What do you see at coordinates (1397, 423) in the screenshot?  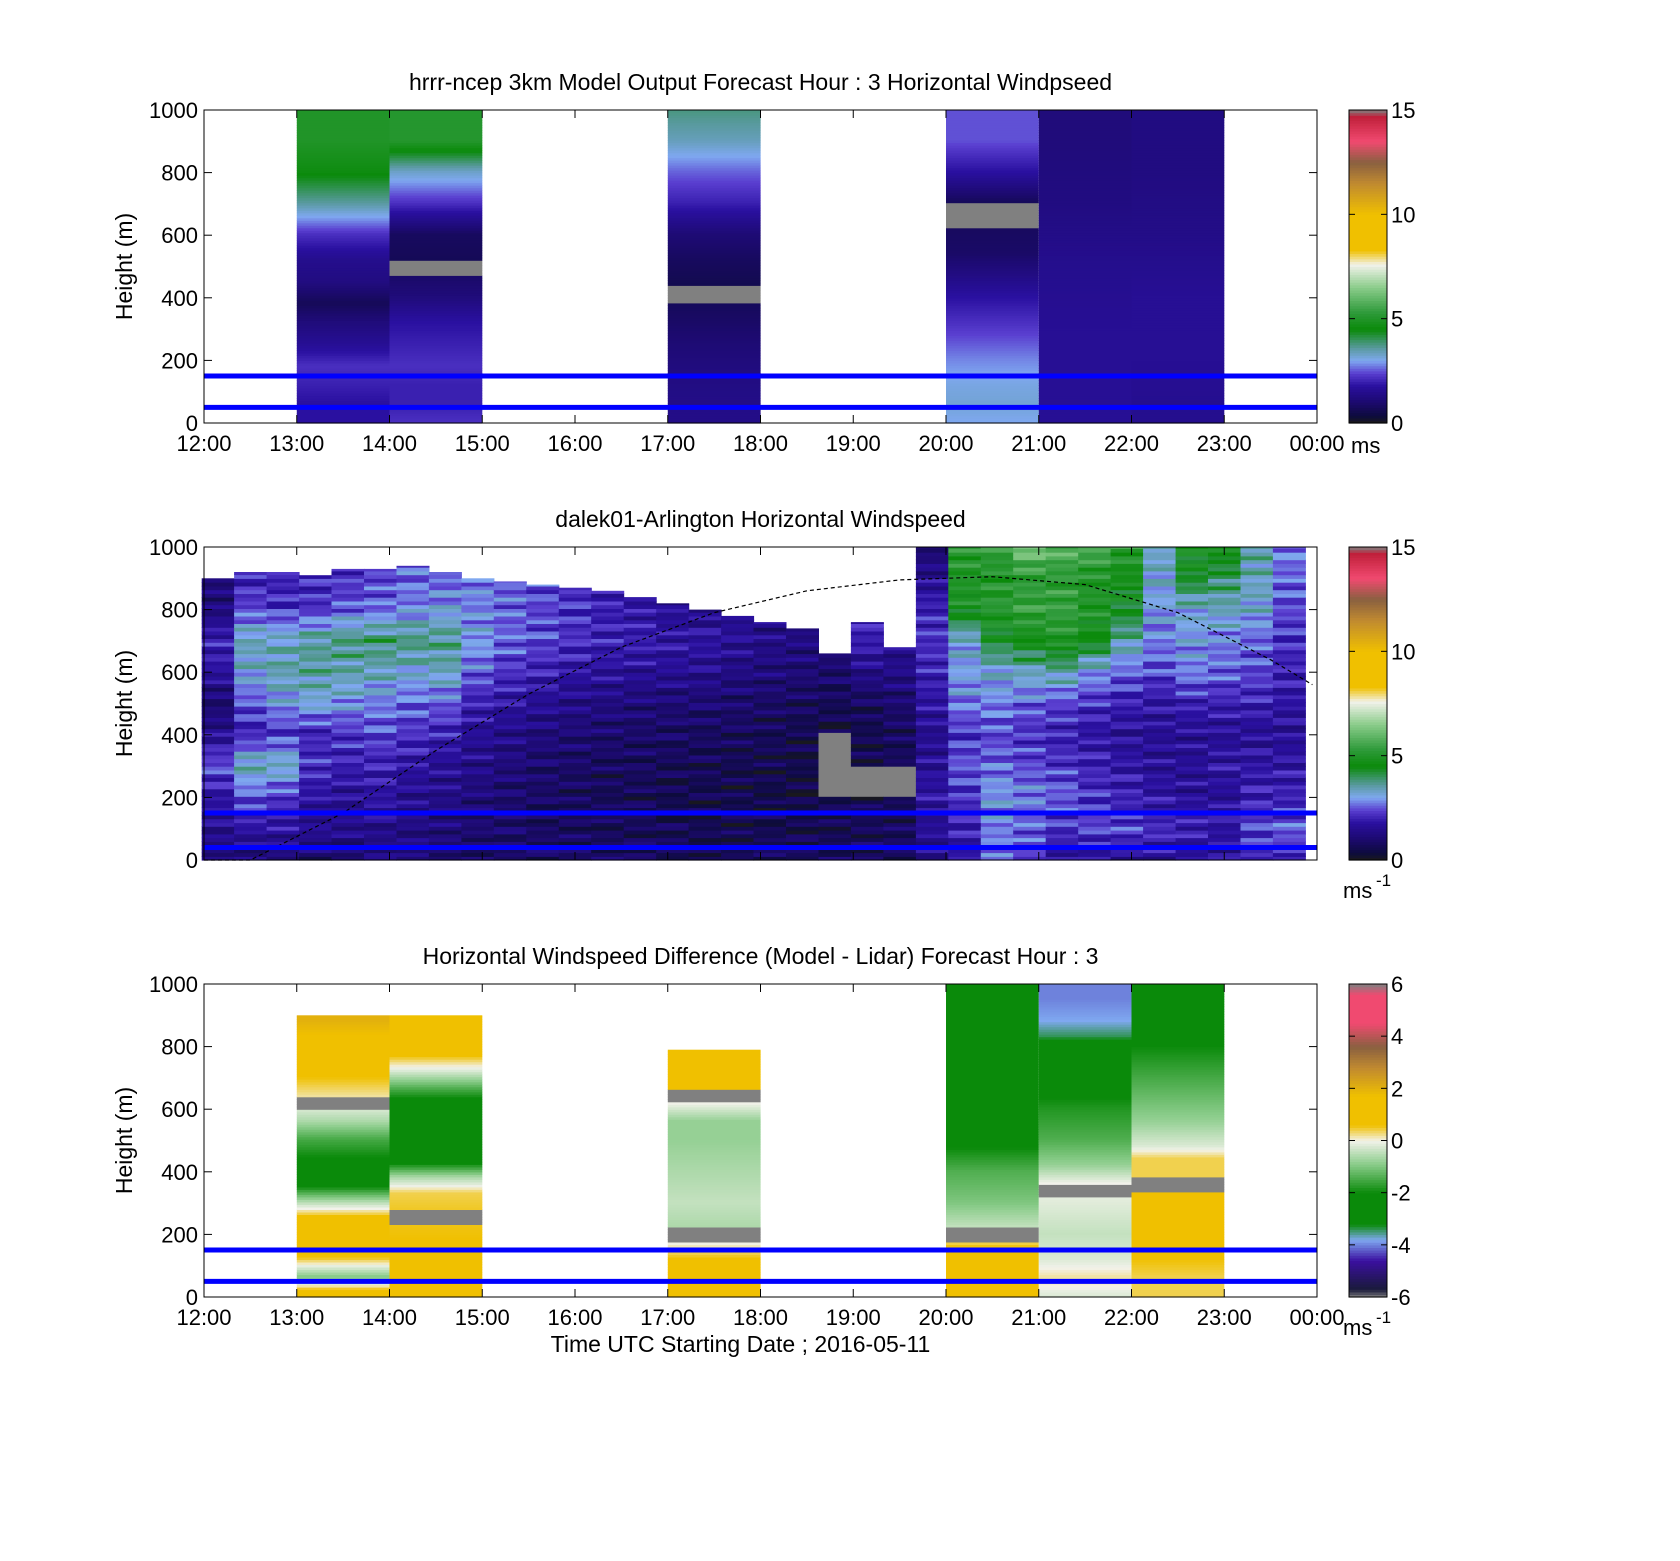 I see `colorbar-tick-label: 0` at bounding box center [1397, 423].